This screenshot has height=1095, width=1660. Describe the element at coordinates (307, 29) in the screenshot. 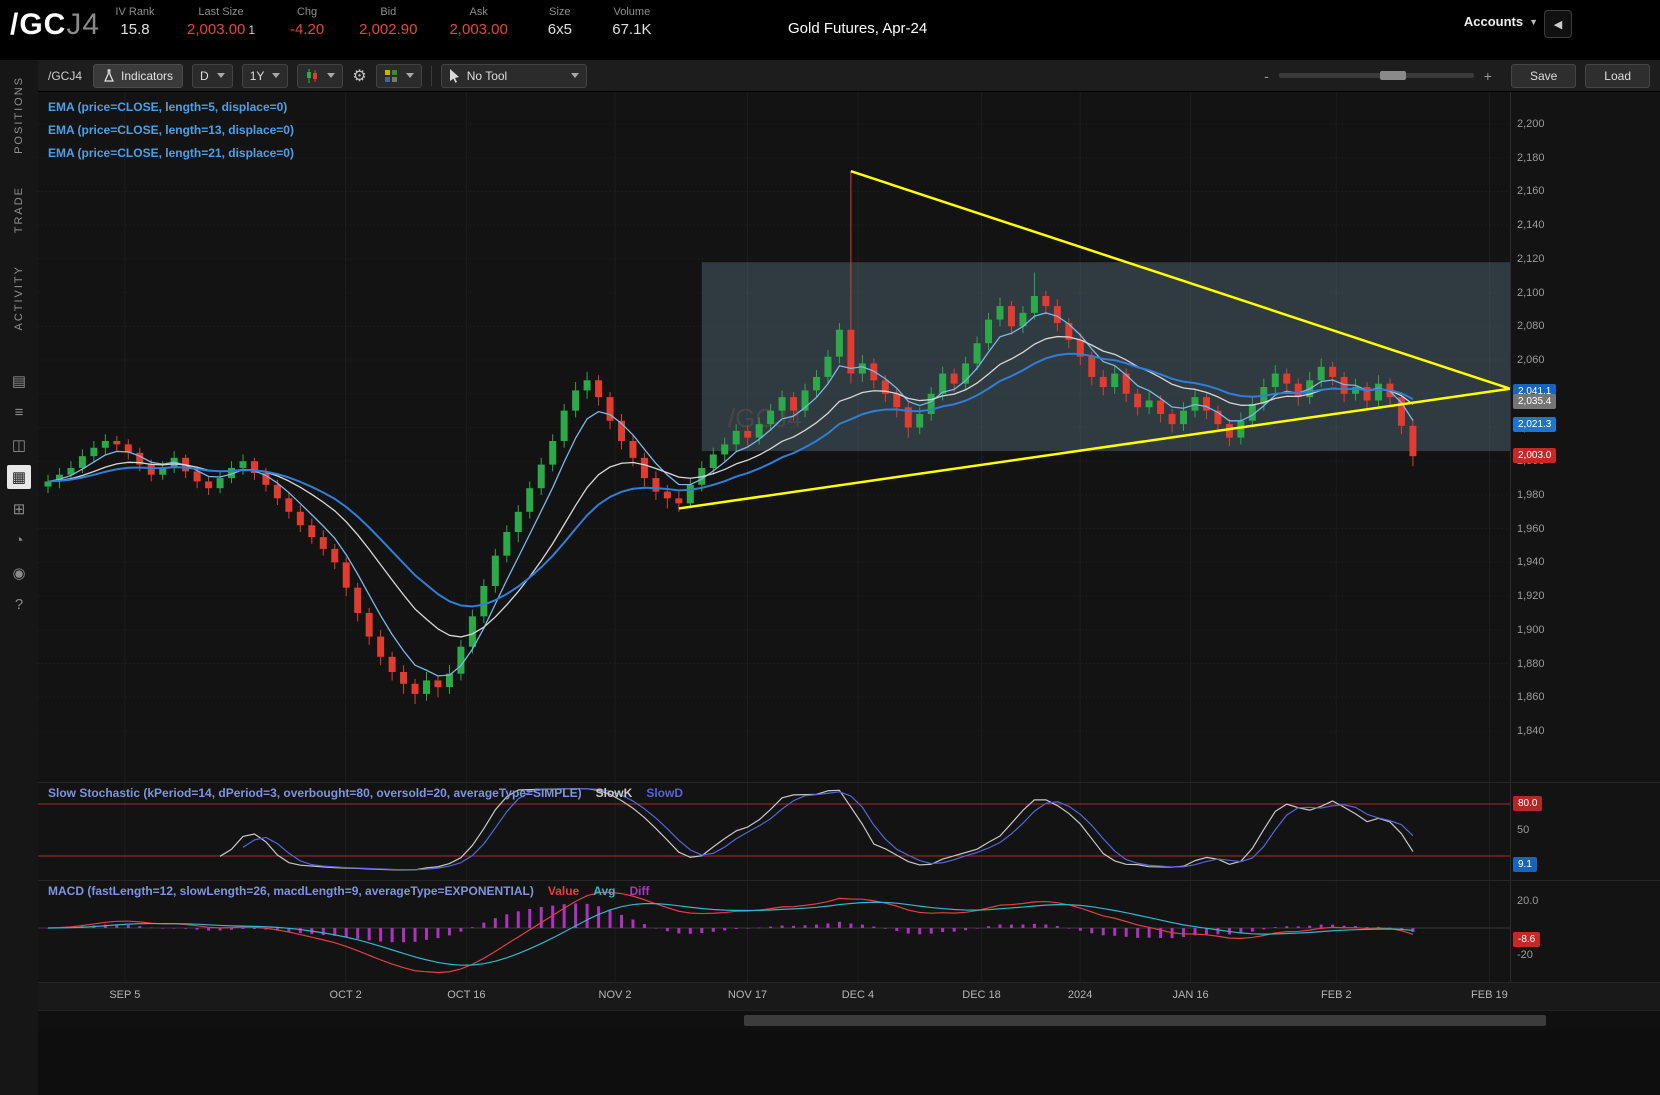

I see `stat-value: -4.20` at that location.